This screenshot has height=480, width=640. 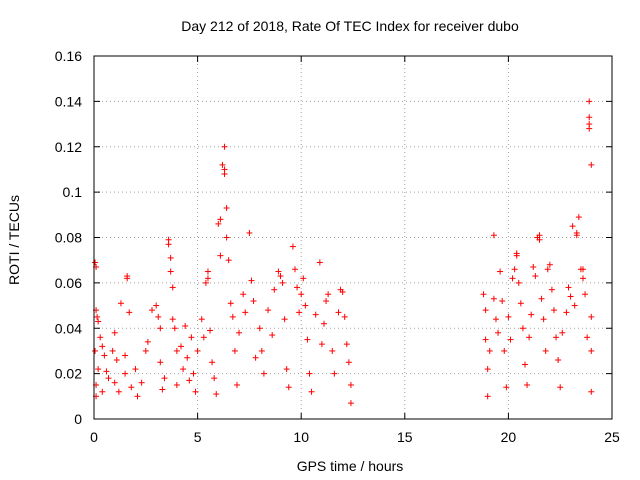 What do you see at coordinates (68, 283) in the screenshot?
I see `y-tick-label: 0.06` at bounding box center [68, 283].